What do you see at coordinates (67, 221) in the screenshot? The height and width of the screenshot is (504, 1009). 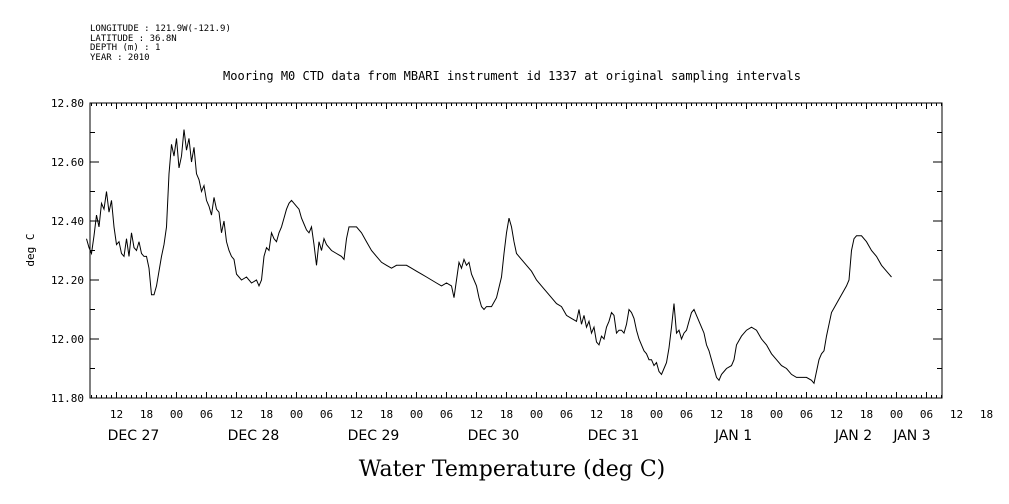 I see `y-tick-label: 12.40` at bounding box center [67, 221].